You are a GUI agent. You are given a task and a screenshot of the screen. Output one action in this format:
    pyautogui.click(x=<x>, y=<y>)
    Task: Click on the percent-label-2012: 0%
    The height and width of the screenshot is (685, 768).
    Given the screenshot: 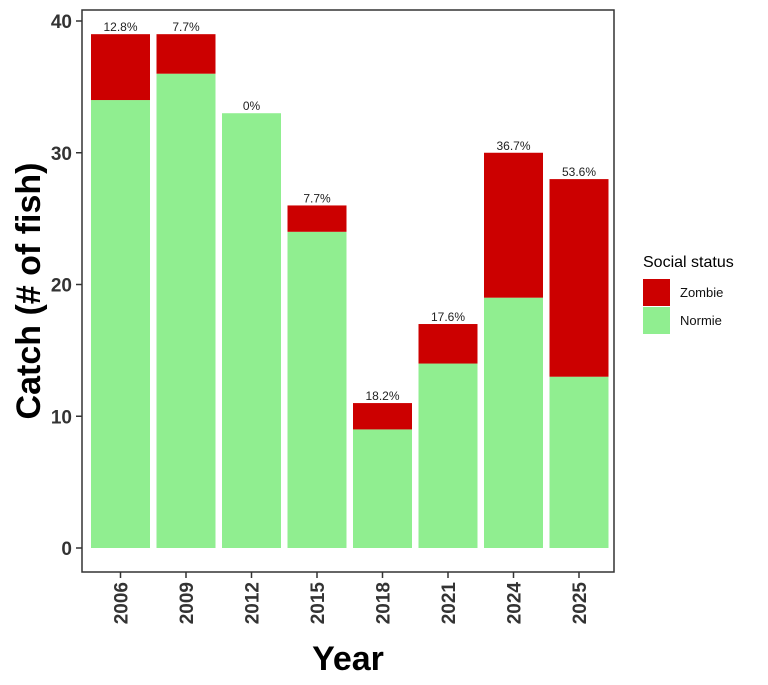 What is the action you would take?
    pyautogui.click(x=252, y=106)
    